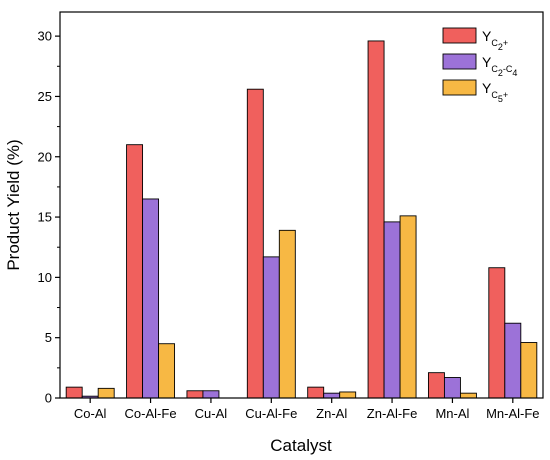  Describe the element at coordinates (495, 40) in the screenshot. I see `legend-label: YC2+` at that location.